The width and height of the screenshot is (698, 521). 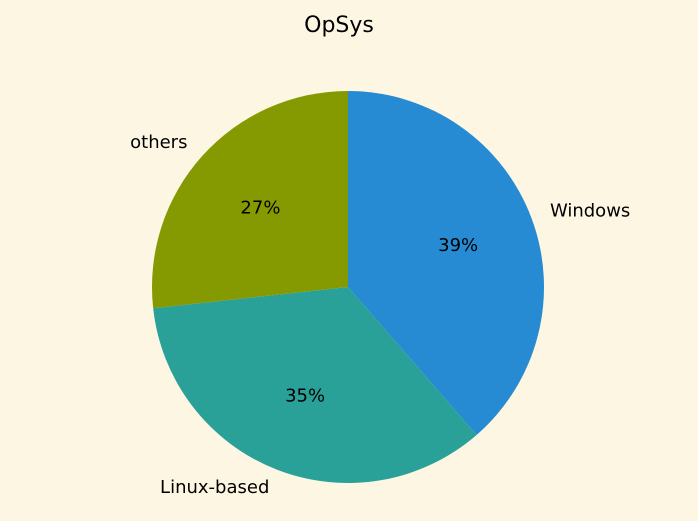 I want to click on percent-windows: 39%, so click(x=458, y=245).